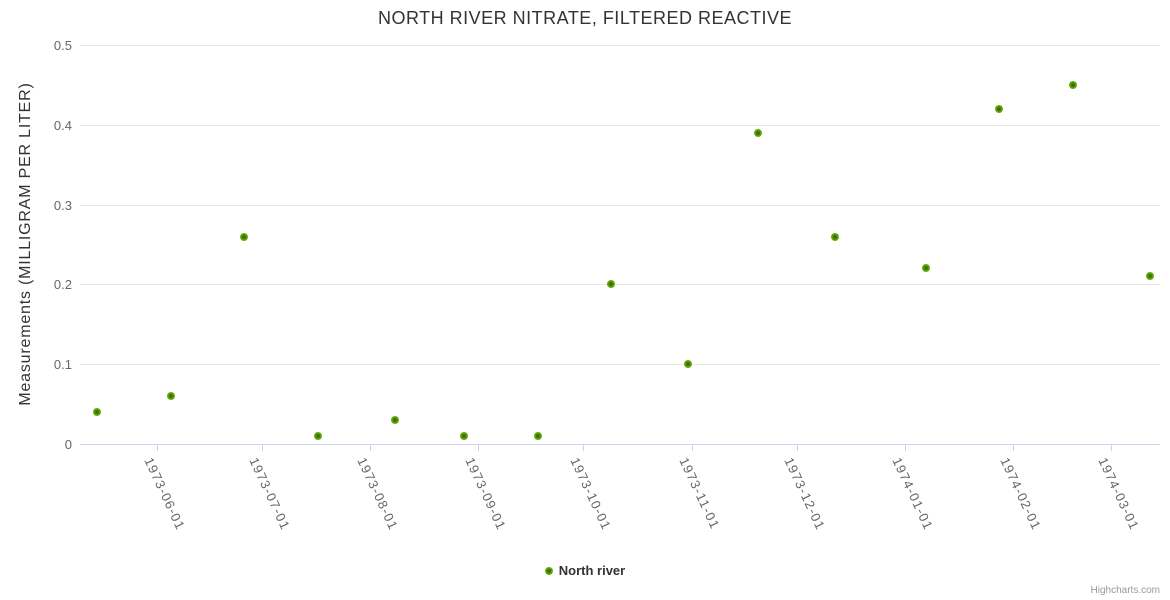 This screenshot has height=600, width=1170. Describe the element at coordinates (378, 494) in the screenshot. I see `x-axis-tick-label: 1973-08-01` at that location.